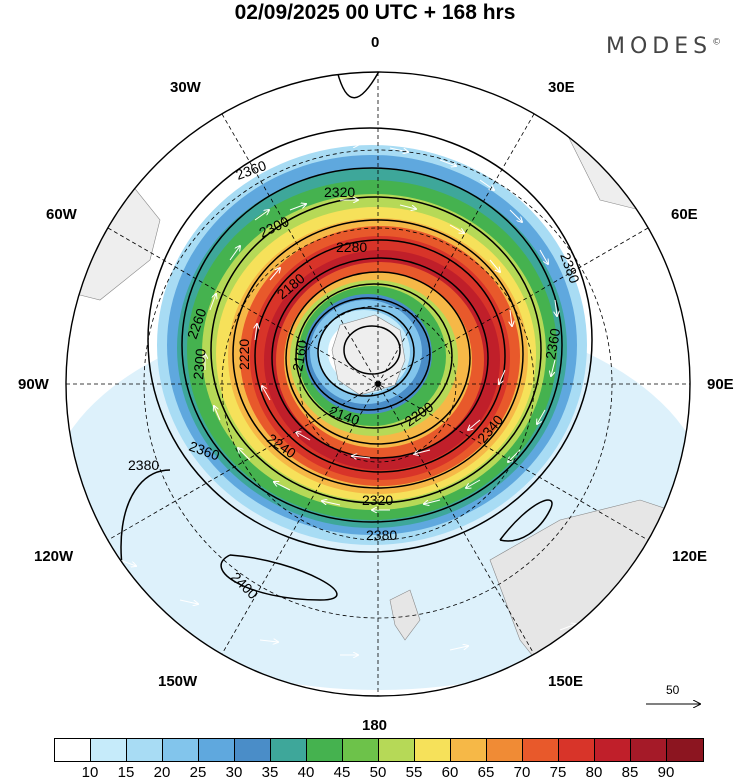 This screenshot has height=782, width=750. Describe the element at coordinates (270, 772) in the screenshot. I see `colorbar-tick-label: 35` at that location.